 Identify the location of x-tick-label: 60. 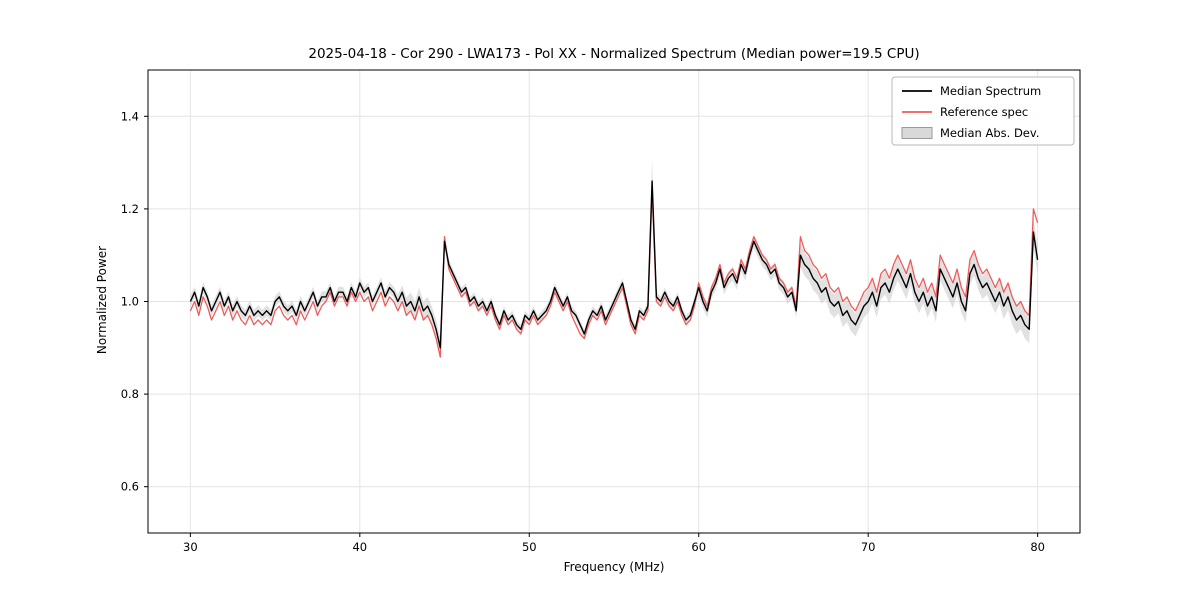
(698, 547).